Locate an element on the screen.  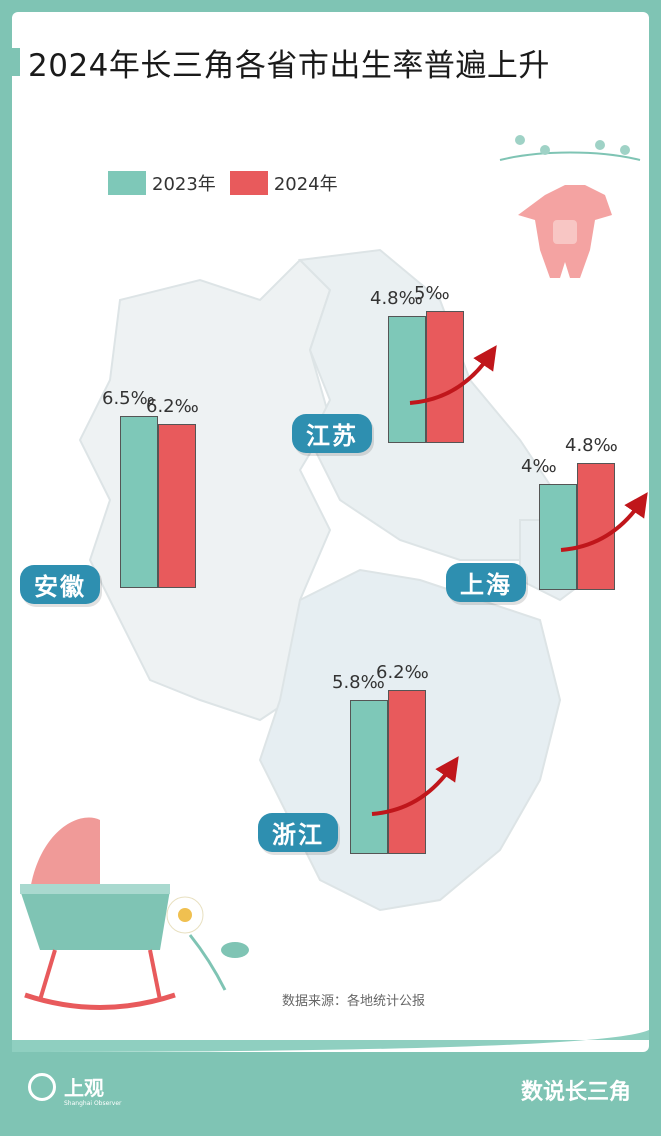
bar-浙江-2023年 is located at coordinates (369, 777).